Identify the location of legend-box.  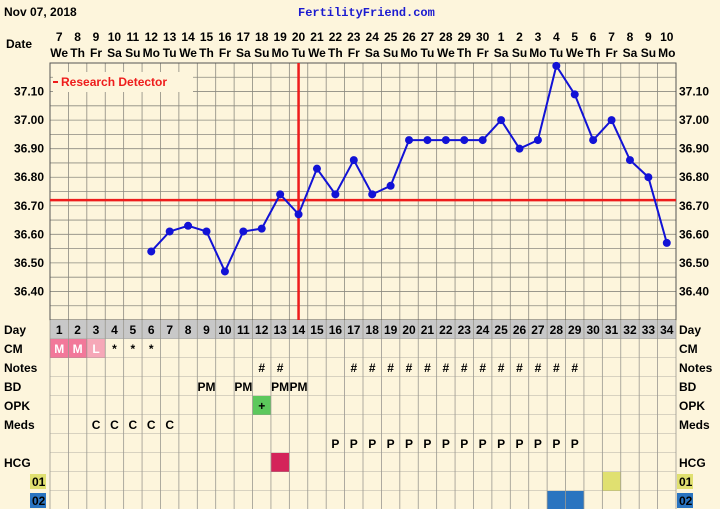
(123, 82).